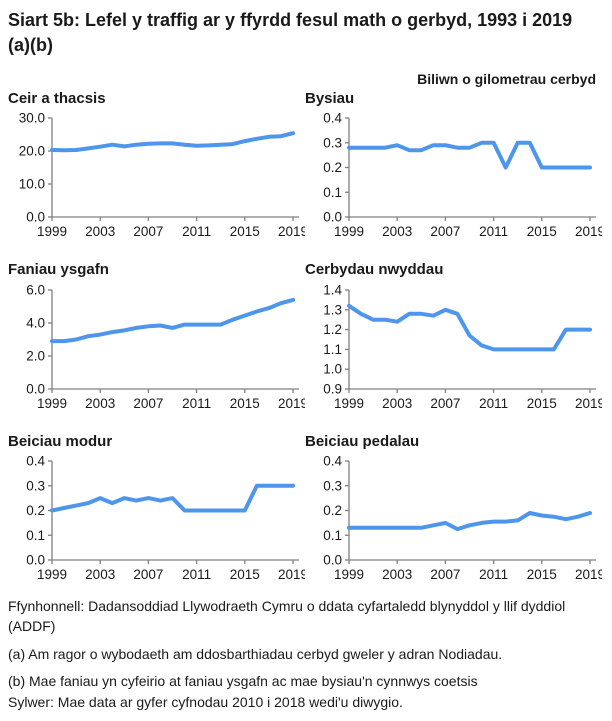 This screenshot has width=612, height=721. Describe the element at coordinates (362, 441) in the screenshot. I see `chart-title: Beiciau pedalau` at that location.